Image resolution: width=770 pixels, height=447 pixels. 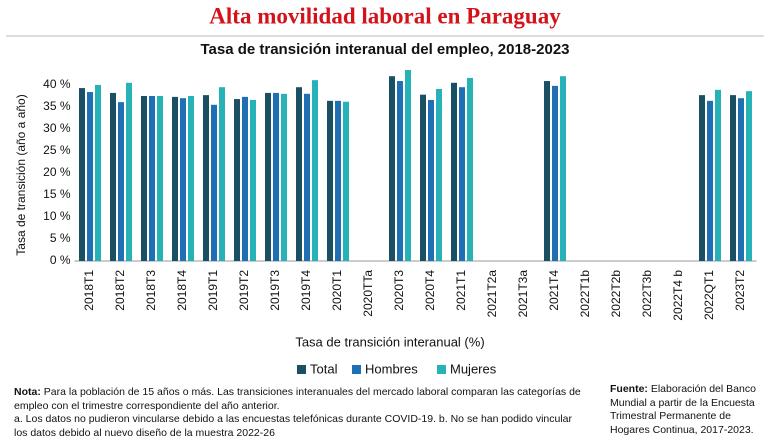 What do you see at coordinates (275, 290) in the screenshot?
I see `x-tick-label: 2019T3` at bounding box center [275, 290].